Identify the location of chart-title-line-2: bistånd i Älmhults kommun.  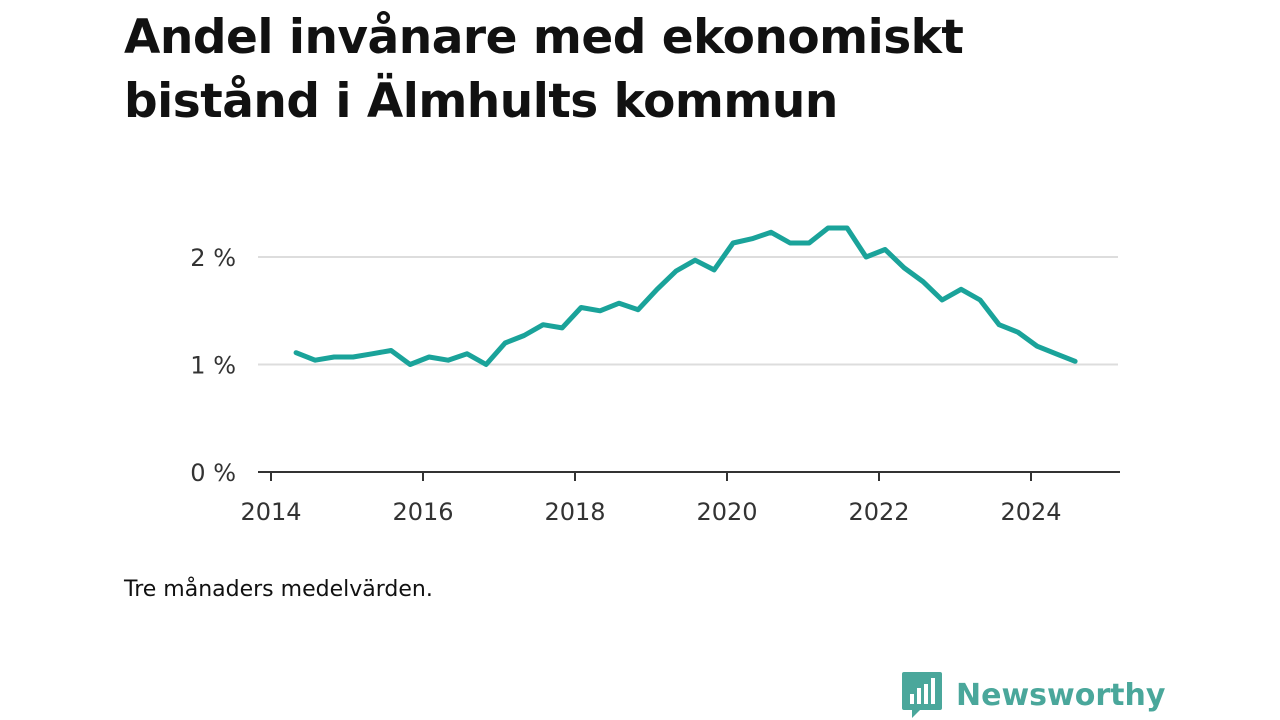
(481, 101).